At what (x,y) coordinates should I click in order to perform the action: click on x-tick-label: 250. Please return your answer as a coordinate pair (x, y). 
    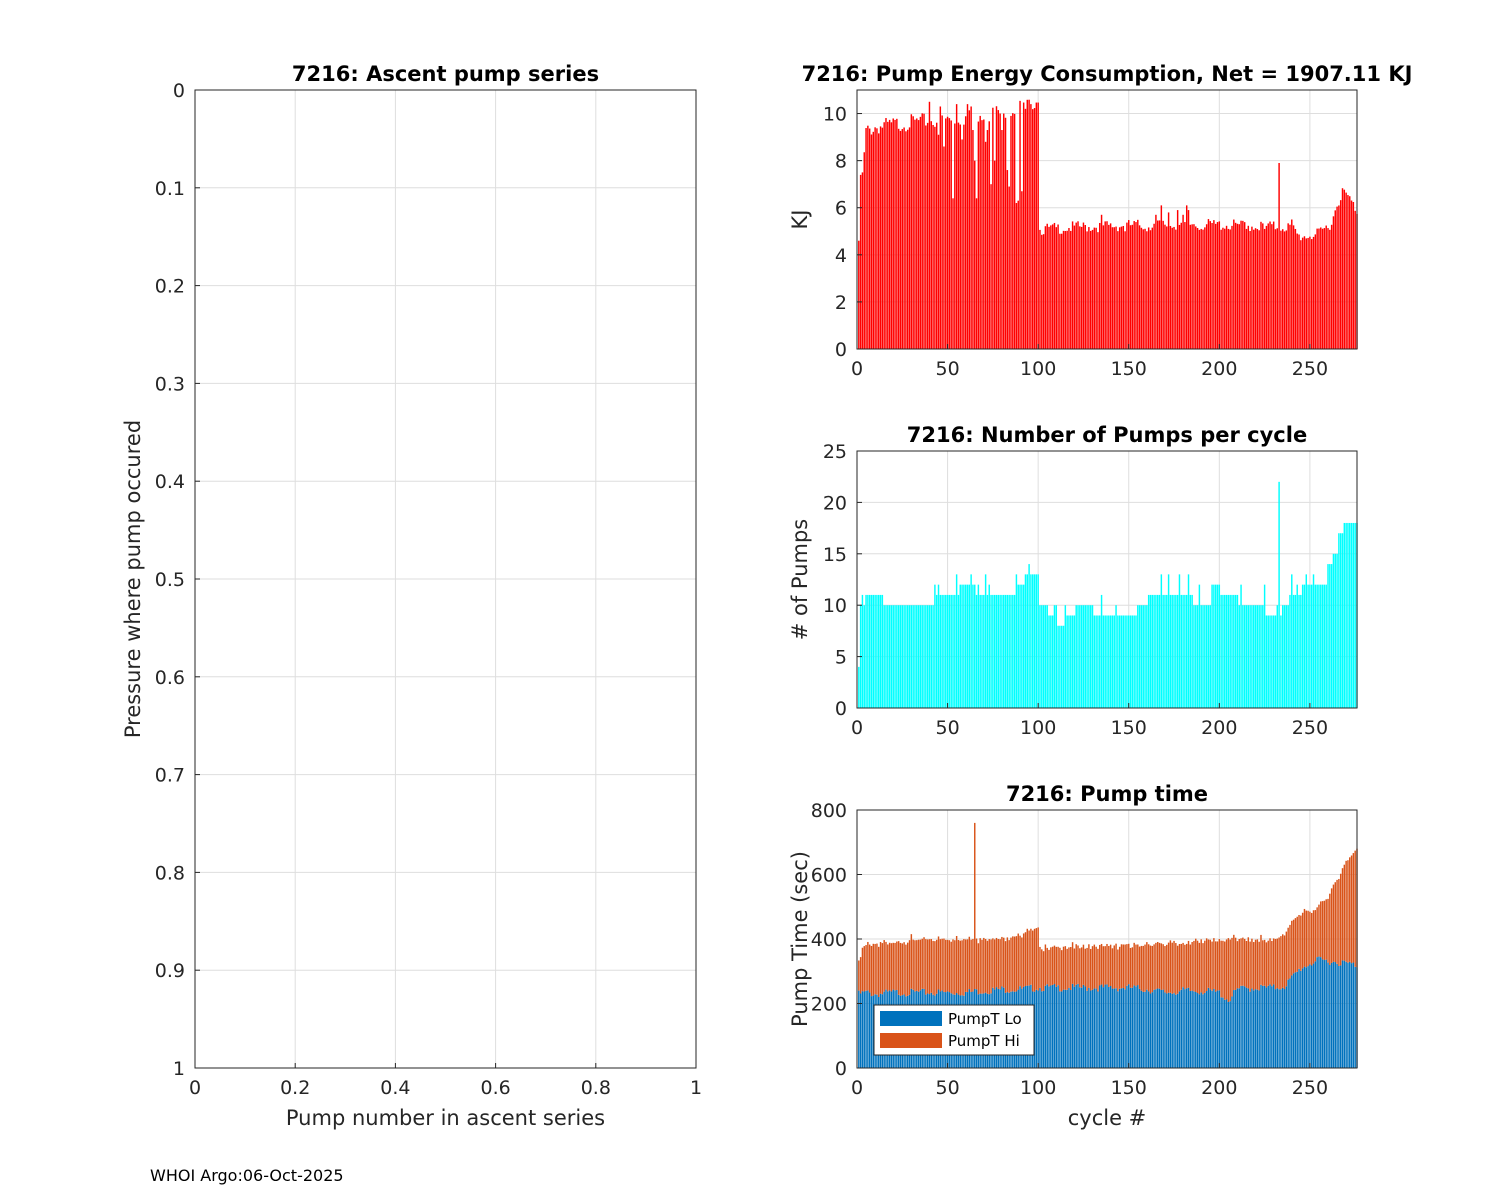
    Looking at the image, I should click on (1310, 1088).